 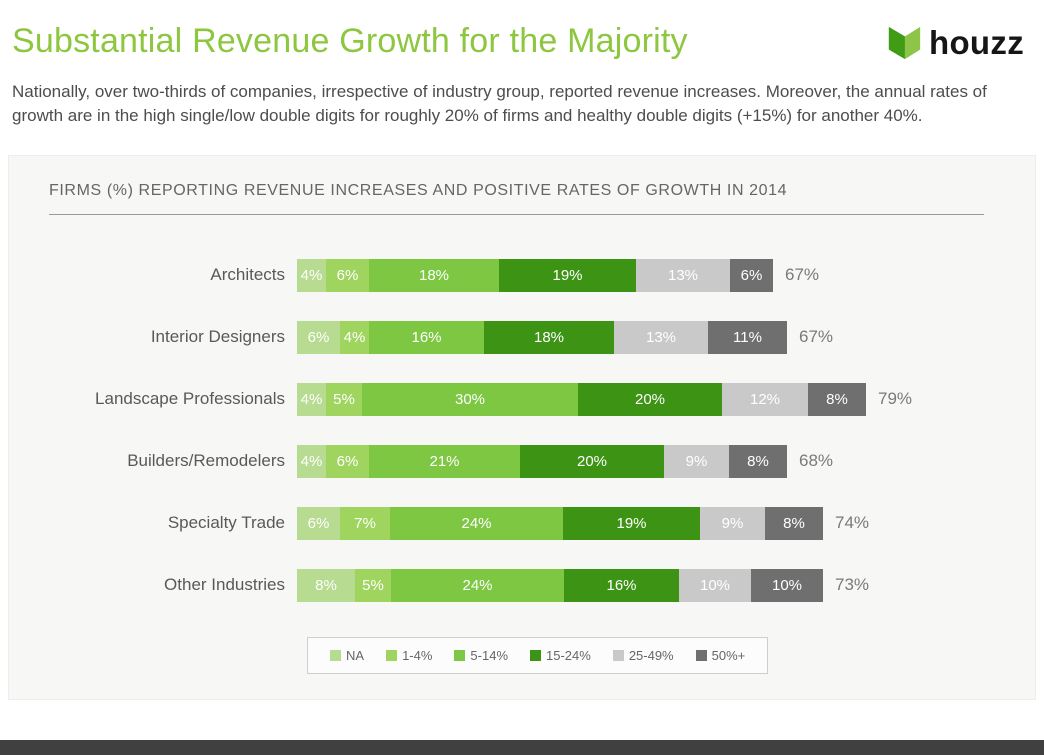 I want to click on category-label: Landscape Professionals, so click(x=190, y=399).